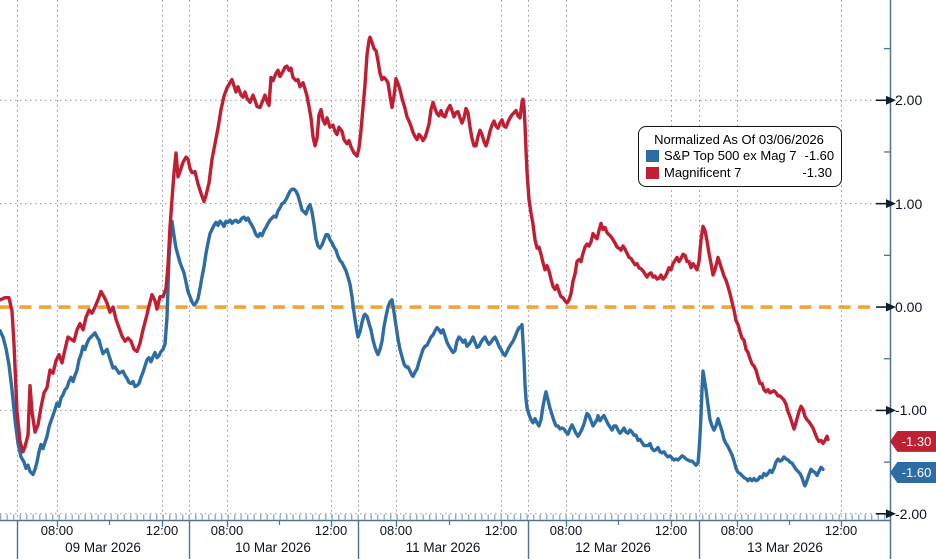 The height and width of the screenshot is (559, 936). I want to click on y-axis-tick-label: -2.00, so click(911, 513).